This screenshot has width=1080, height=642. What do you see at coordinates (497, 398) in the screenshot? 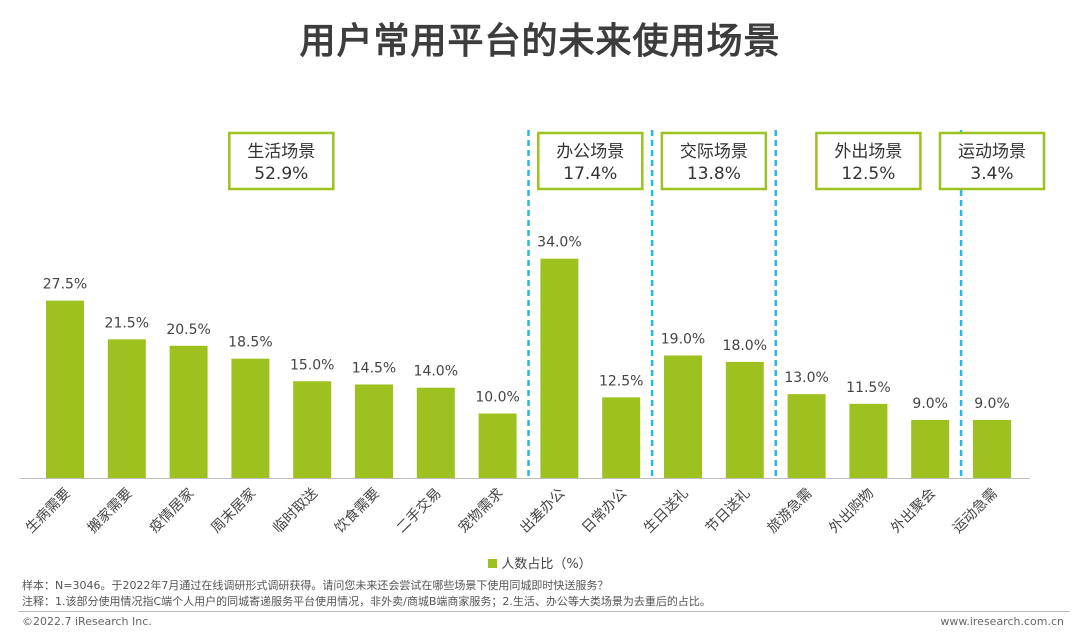
I see `value-label: 10.0%` at bounding box center [497, 398].